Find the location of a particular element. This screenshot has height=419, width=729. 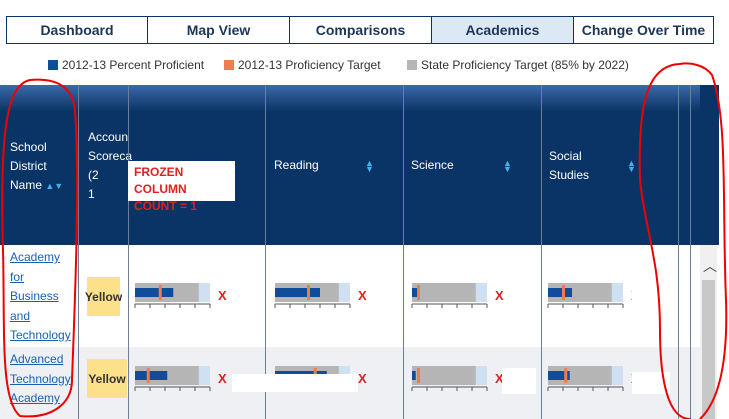

header-line: (2 is located at coordinates (93, 175).